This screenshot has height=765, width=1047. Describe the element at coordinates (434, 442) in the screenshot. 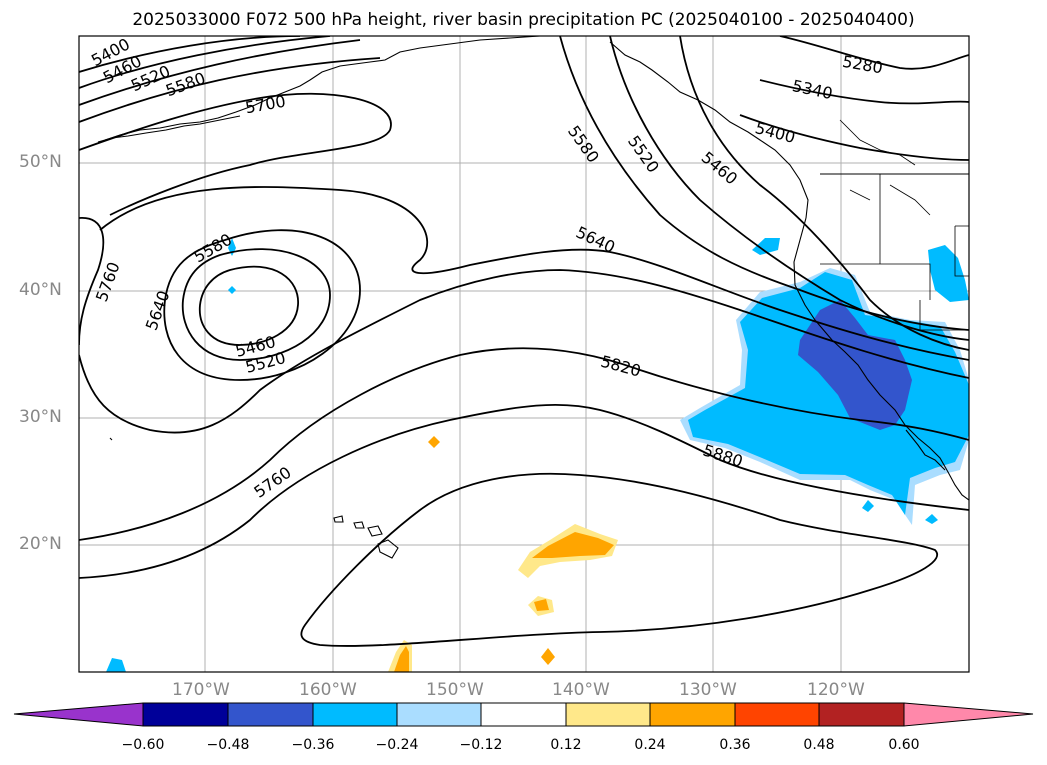

I see `precip-orange-speck3` at that location.